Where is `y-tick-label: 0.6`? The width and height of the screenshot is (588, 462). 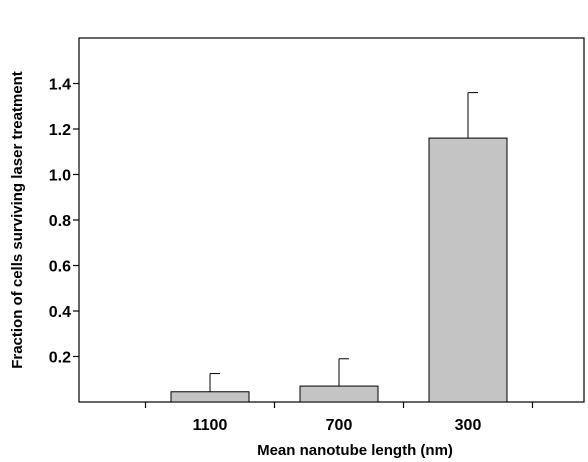
y-tick-label: 0.6 is located at coordinates (60, 267).